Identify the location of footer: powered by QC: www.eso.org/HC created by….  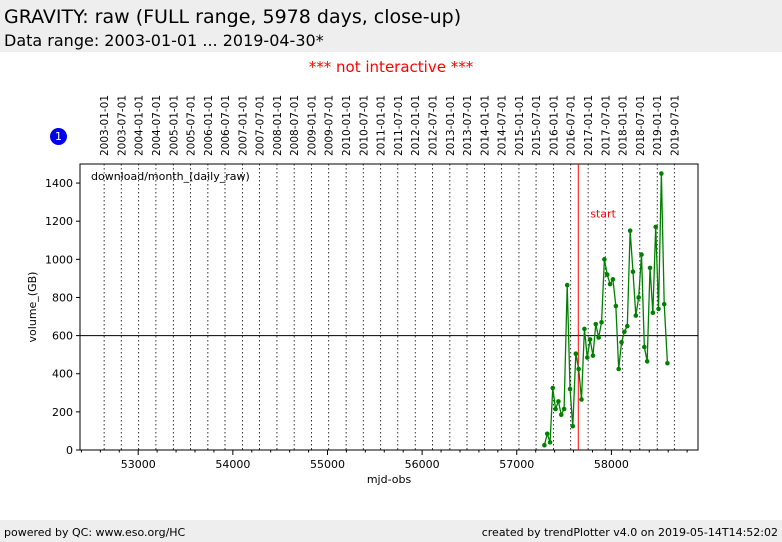
(391, 531).